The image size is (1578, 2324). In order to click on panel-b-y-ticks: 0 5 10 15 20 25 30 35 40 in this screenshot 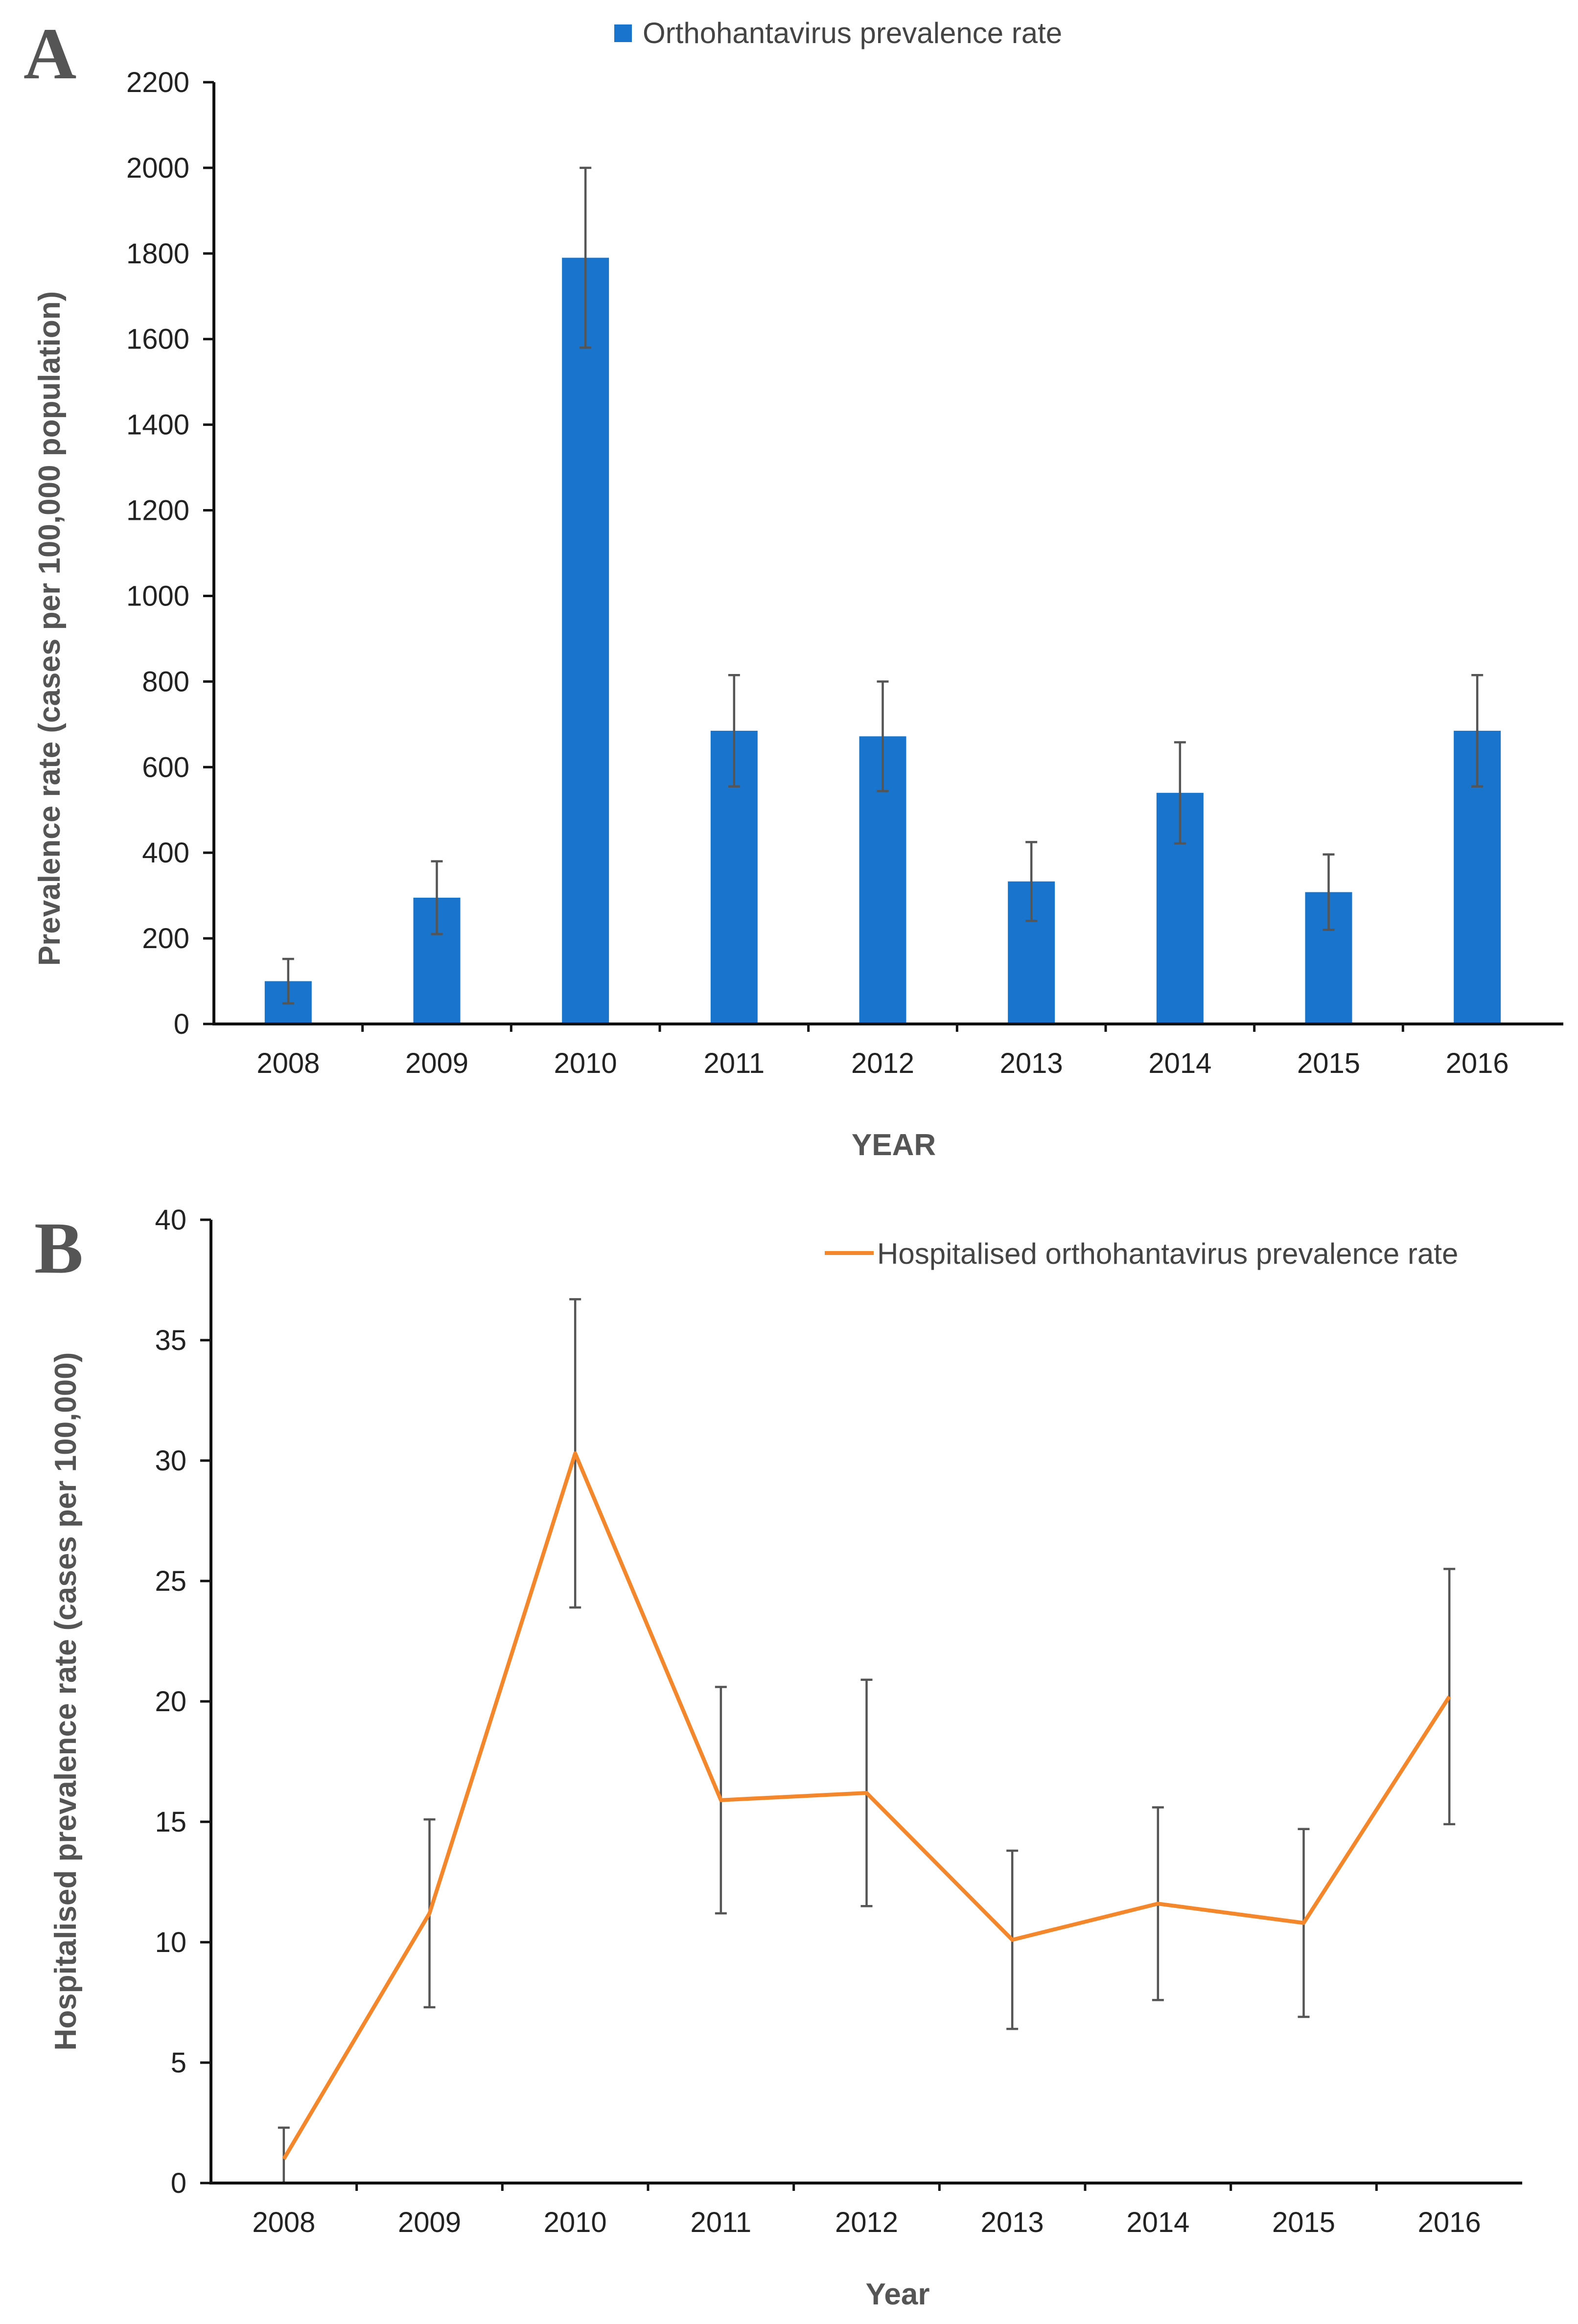, I will do `click(183, 1701)`.